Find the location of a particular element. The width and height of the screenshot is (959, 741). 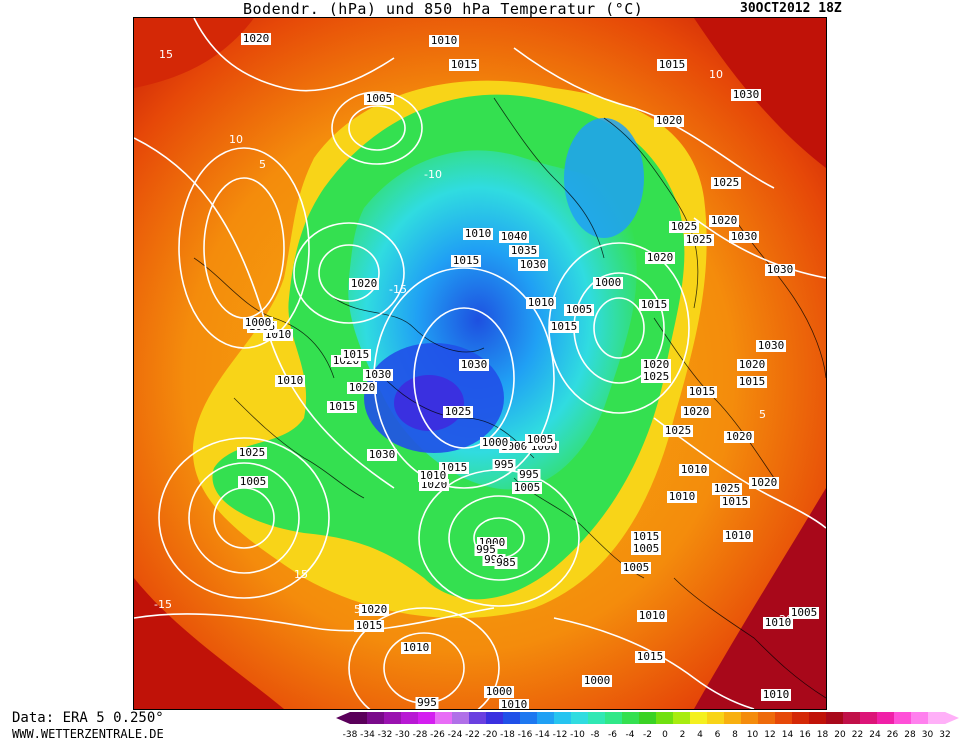

colorbar-tick-label: -16 is located at coordinates (525, 735).